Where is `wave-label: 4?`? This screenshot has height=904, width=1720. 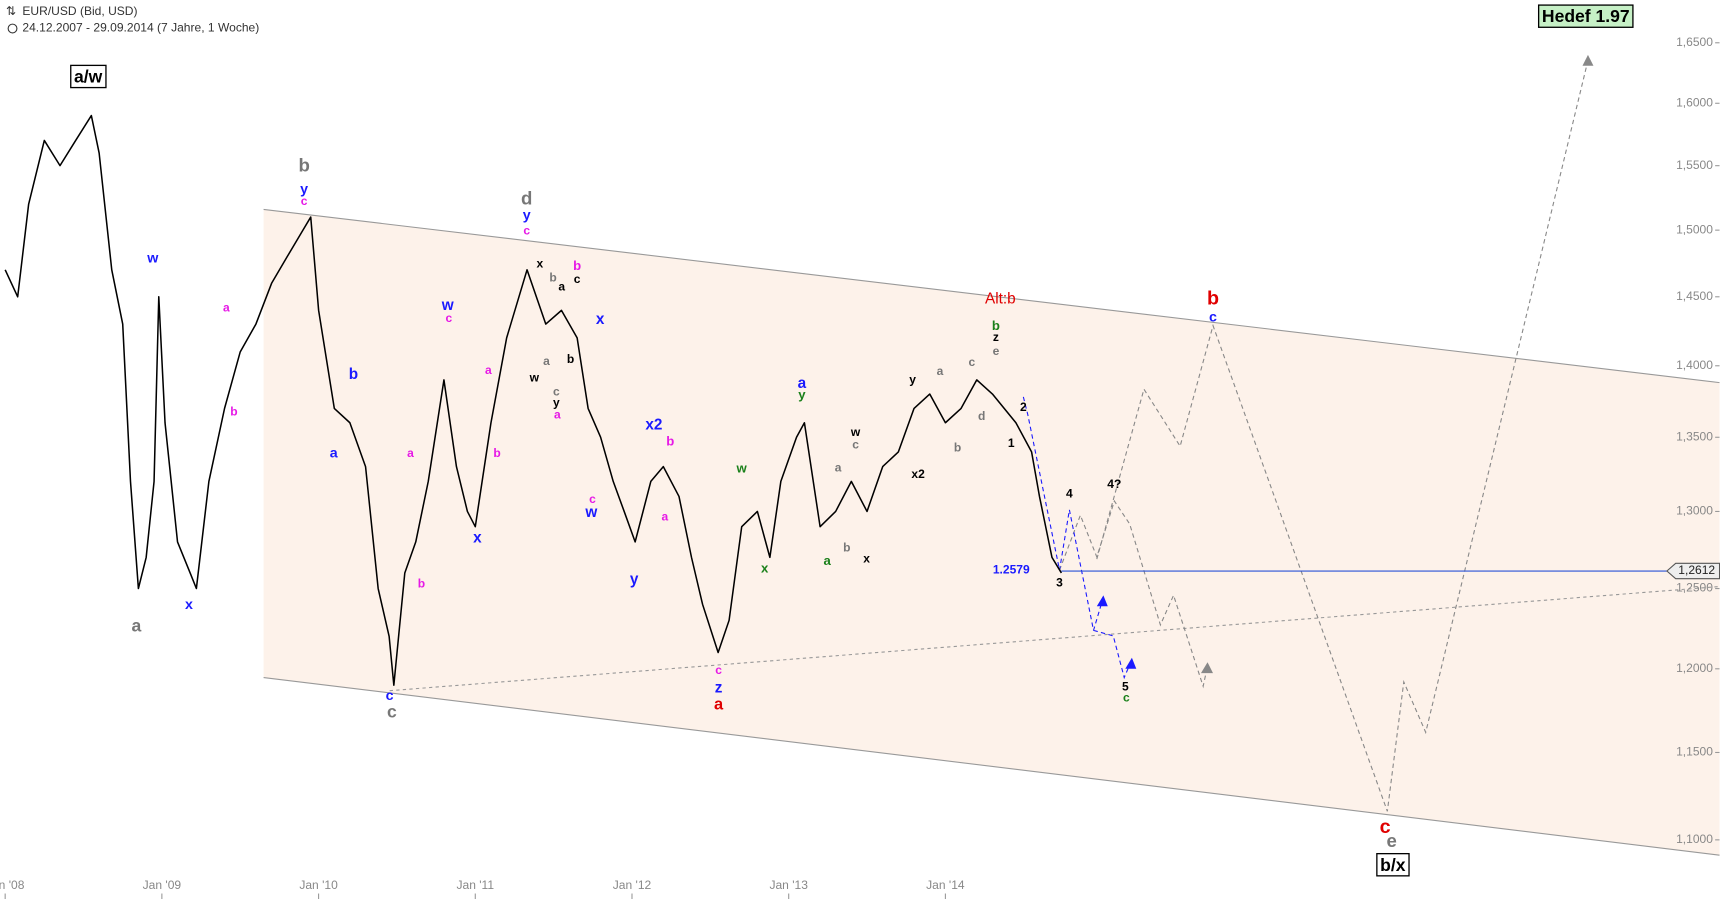
wave-label: 4? is located at coordinates (1114, 484).